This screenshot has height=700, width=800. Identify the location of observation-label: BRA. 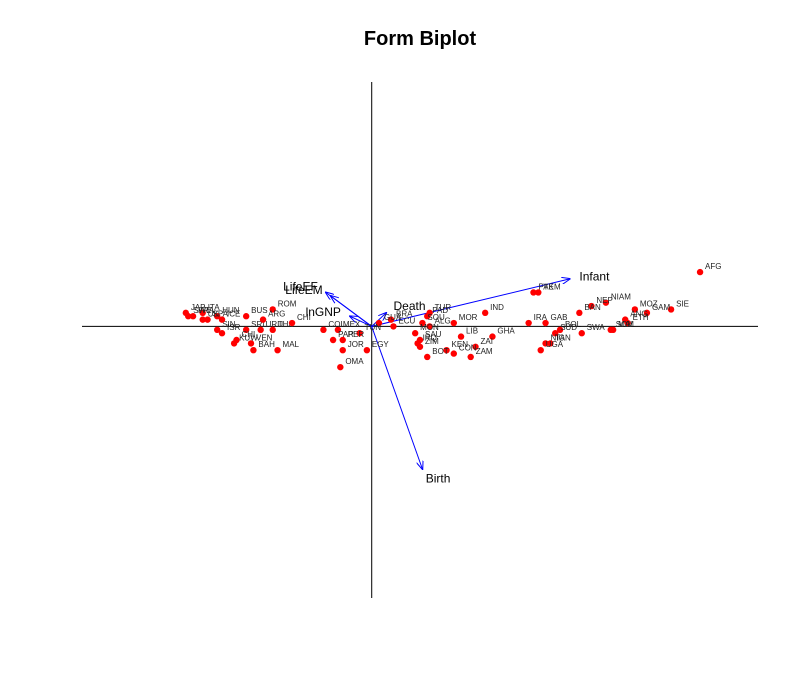
(404, 314).